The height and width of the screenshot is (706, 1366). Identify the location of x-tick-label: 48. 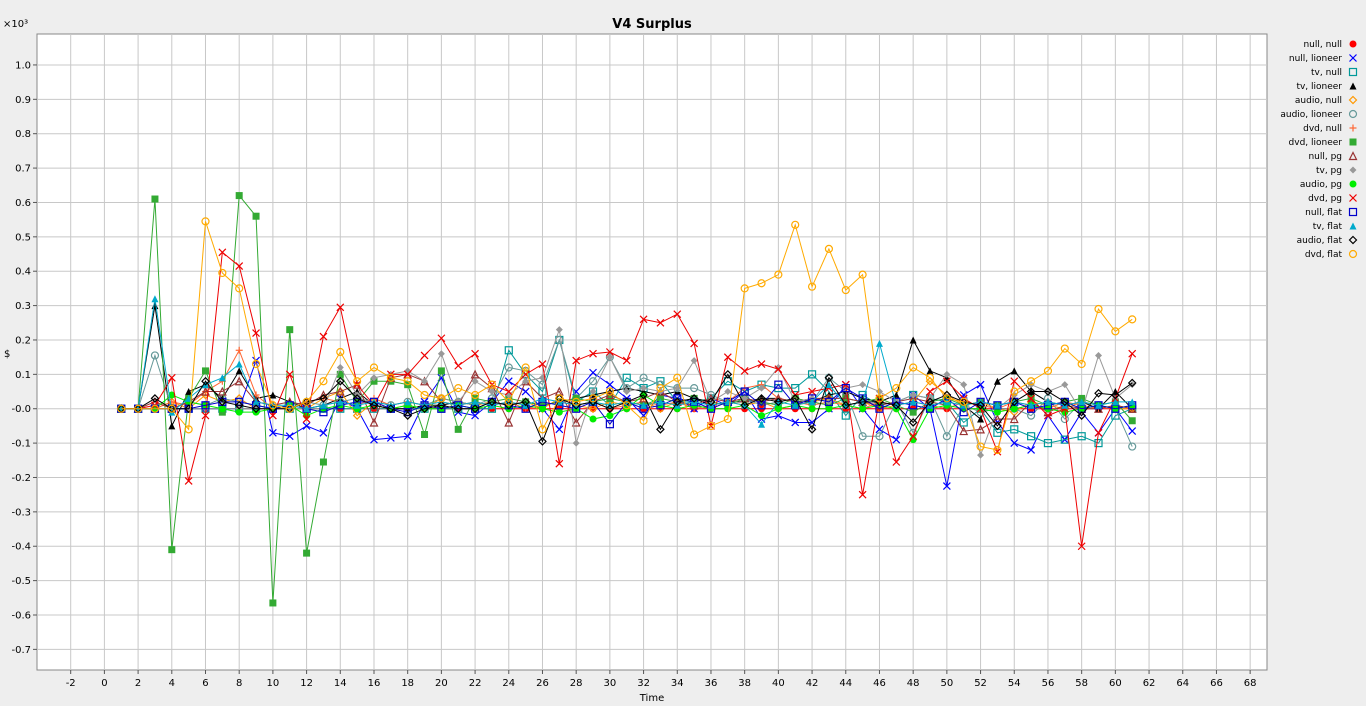
(913, 683).